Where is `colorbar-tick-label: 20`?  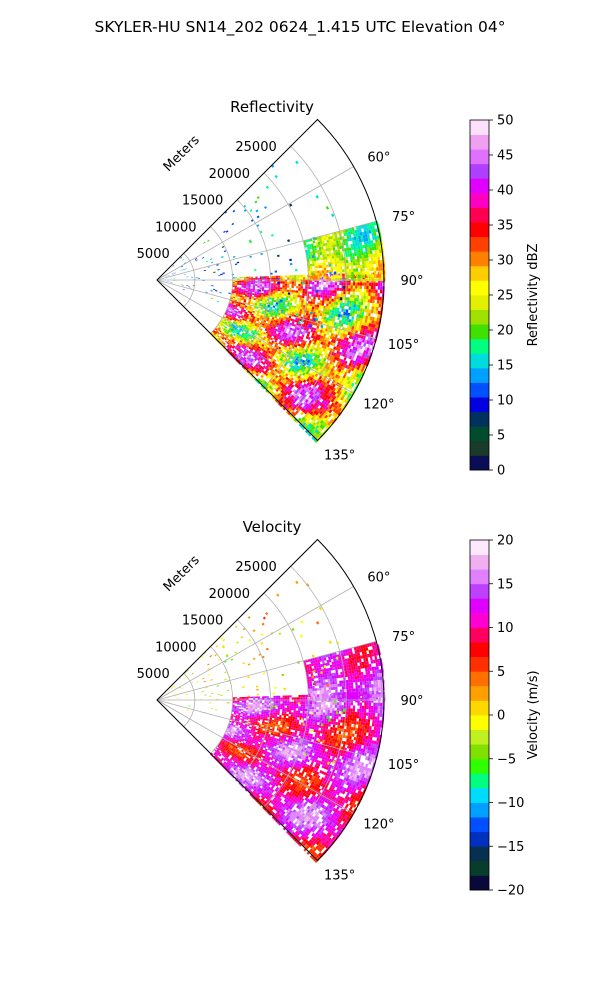 colorbar-tick-label: 20 is located at coordinates (505, 331).